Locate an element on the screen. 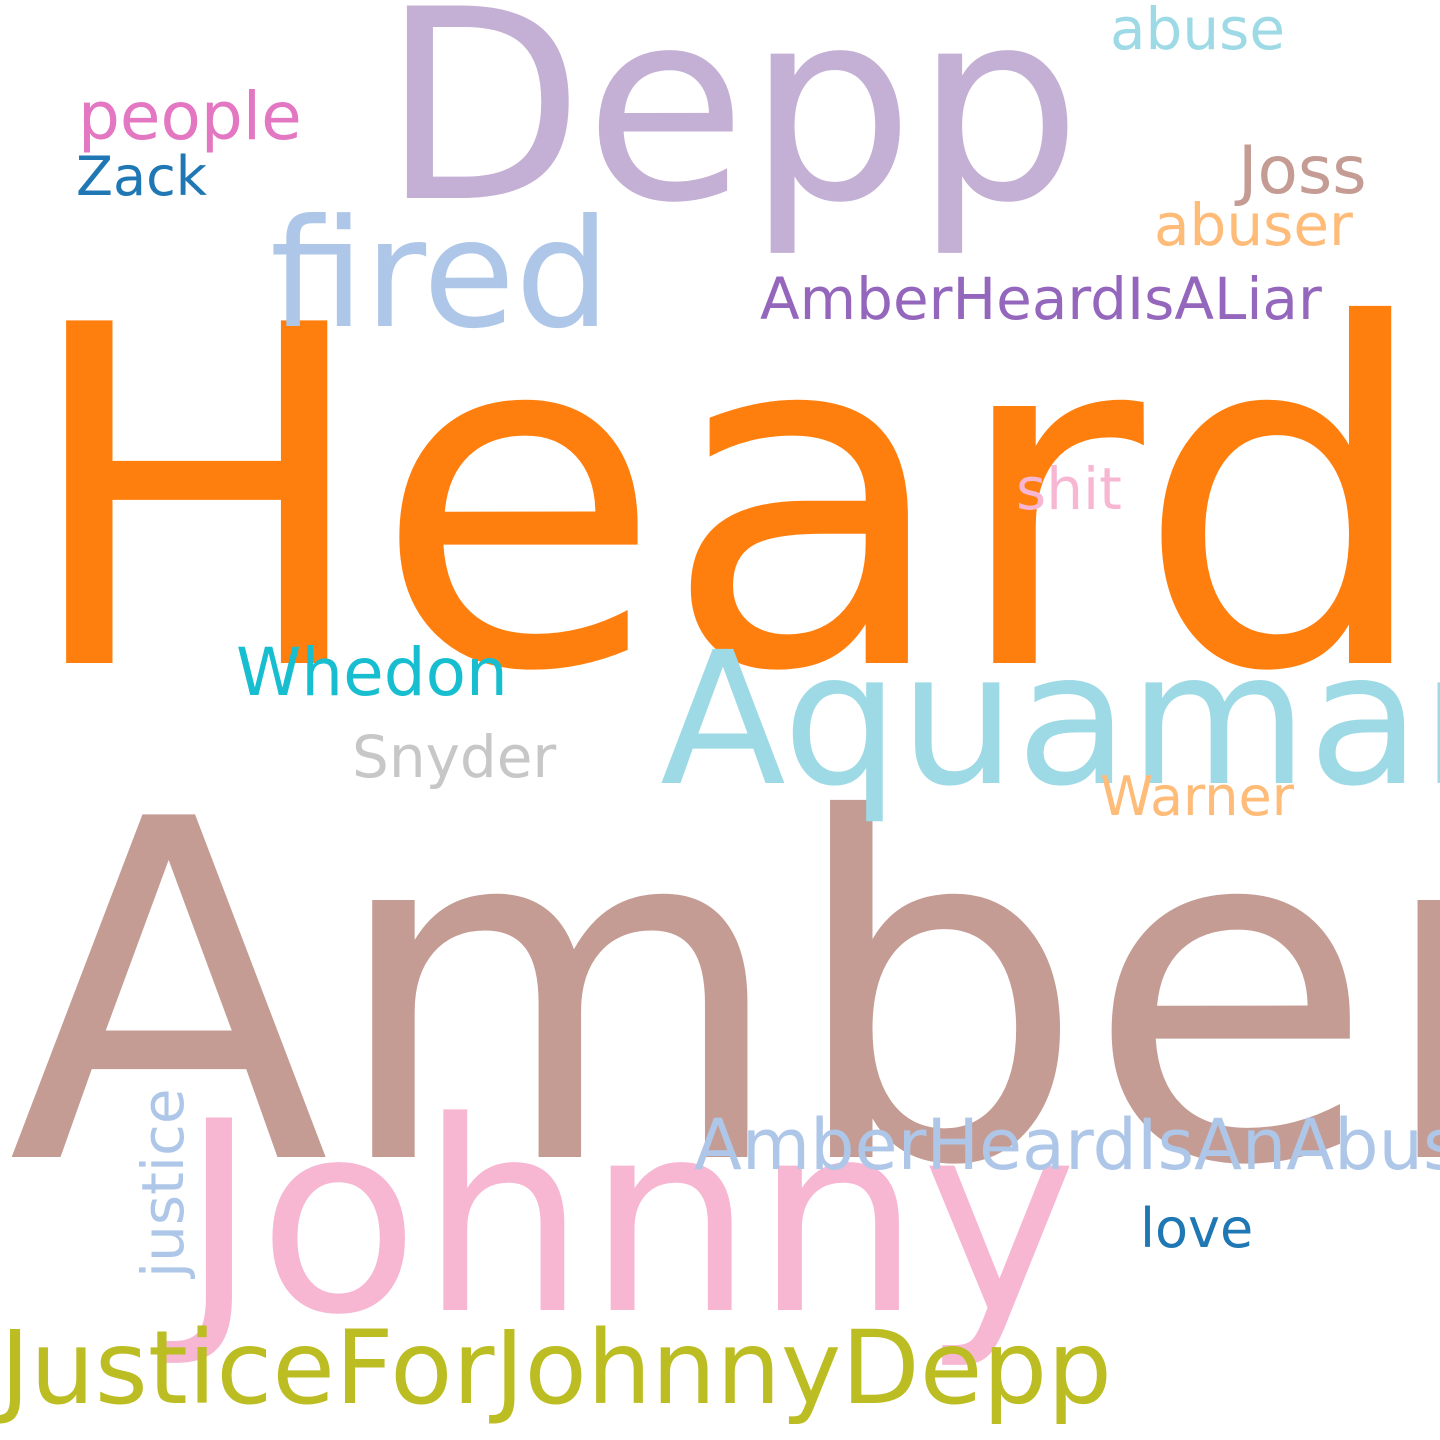  word-abuse: abuse is located at coordinates (1198, 31).